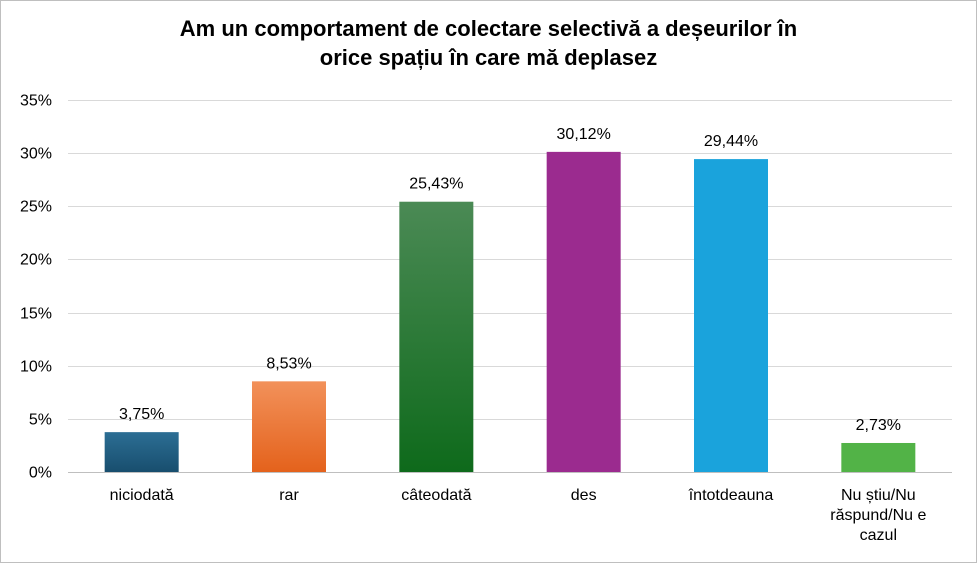 This screenshot has height=563, width=977. I want to click on category-label: câteodată, so click(436, 495).